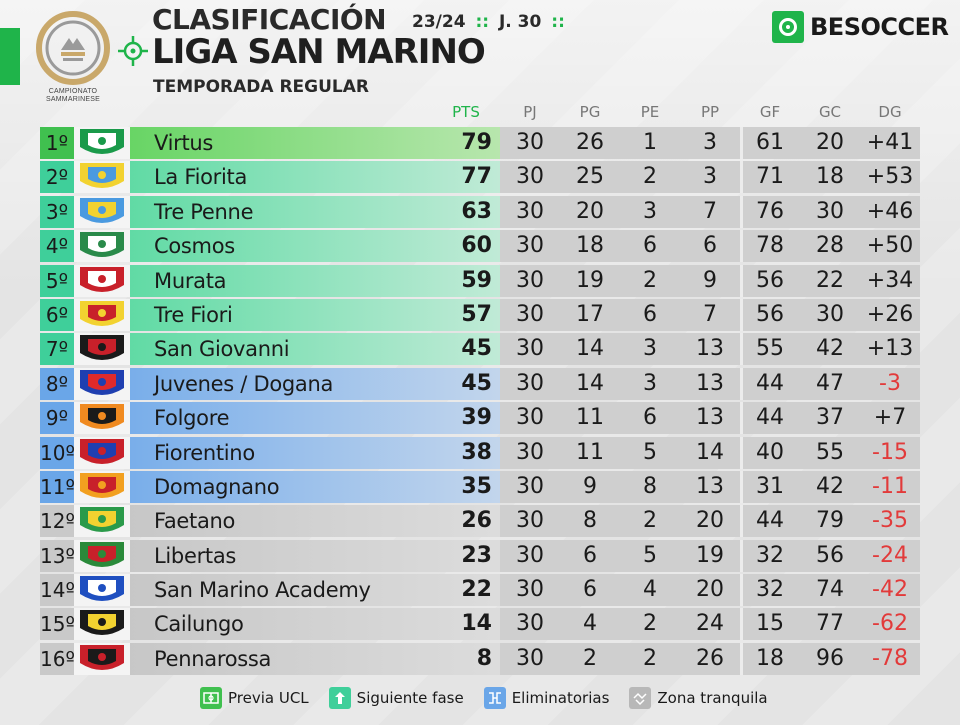  I want to click on column-header-dg: DG, so click(890, 112).